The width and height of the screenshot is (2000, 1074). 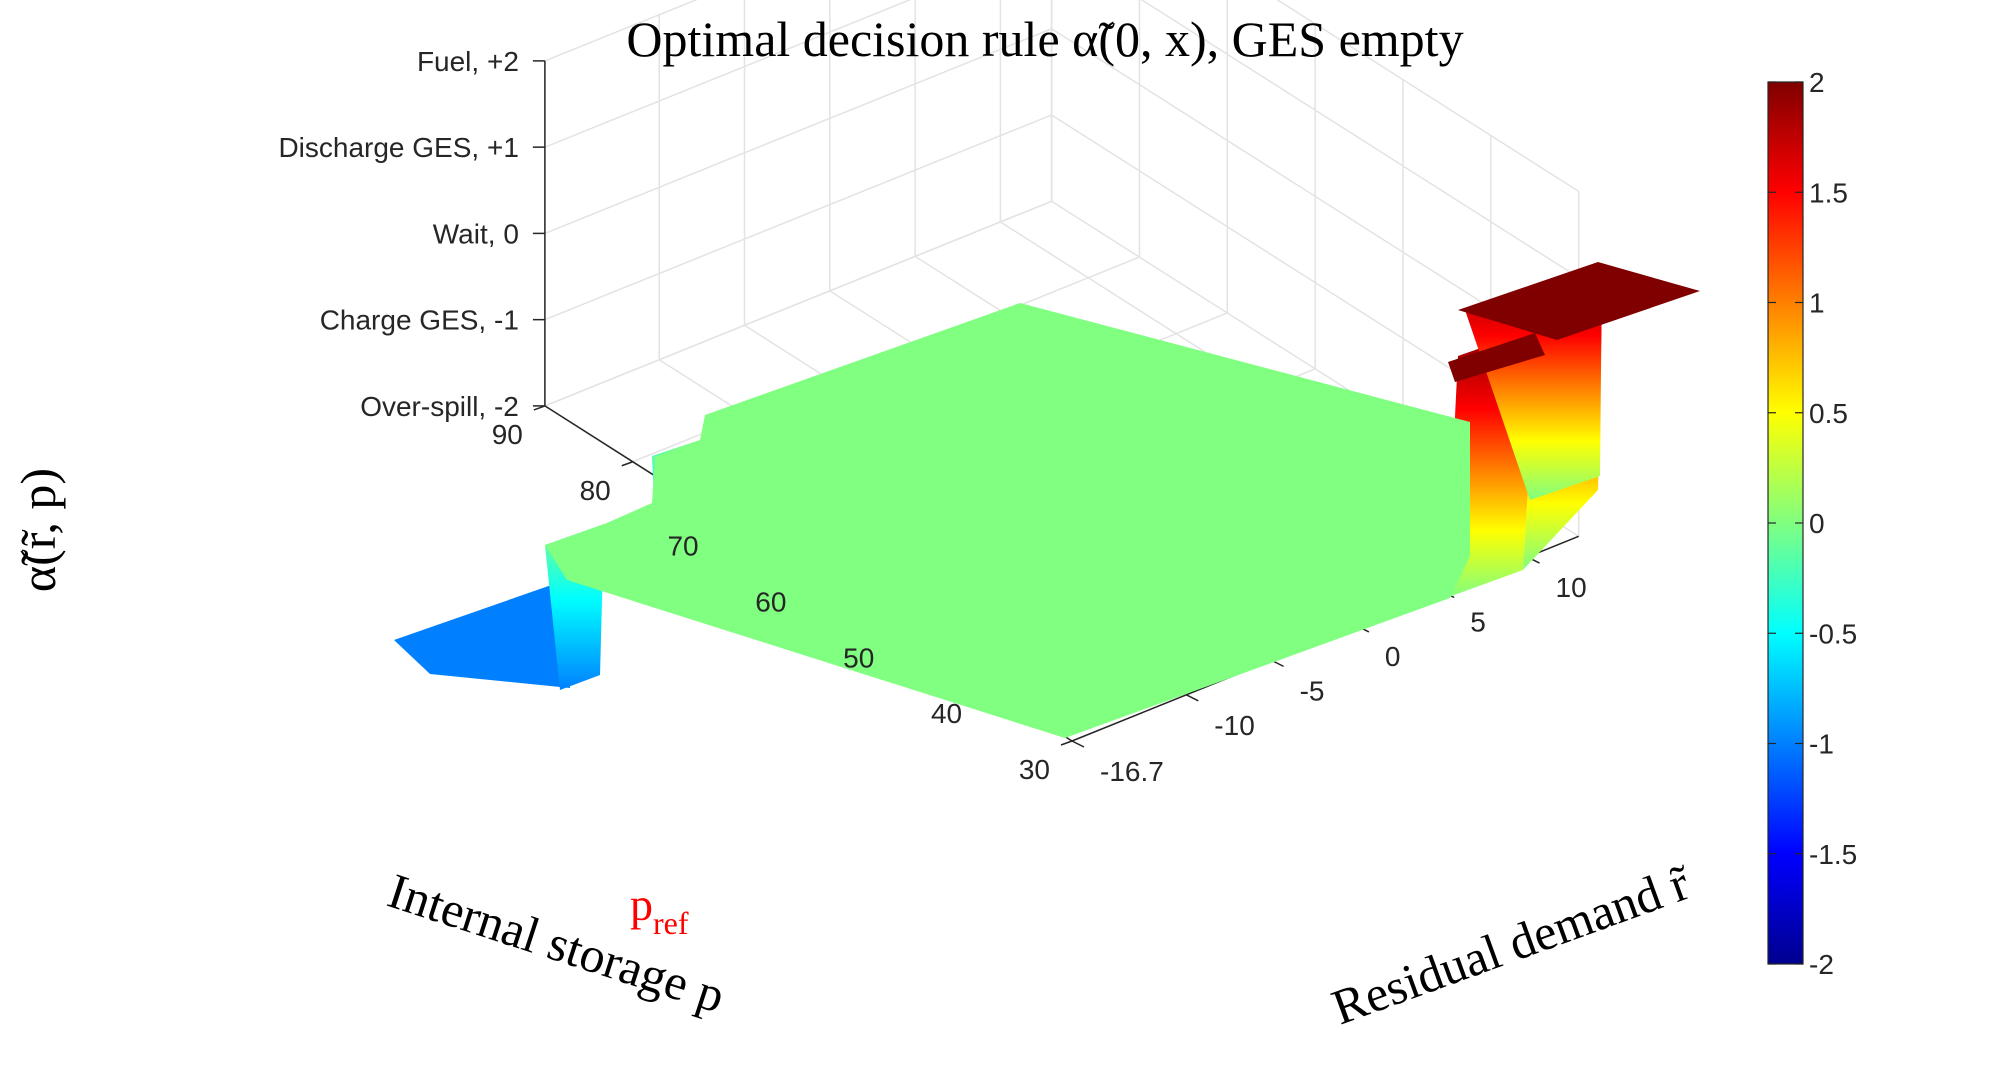 I want to click on colorbar-tick-label: 2, so click(x=1817, y=82).